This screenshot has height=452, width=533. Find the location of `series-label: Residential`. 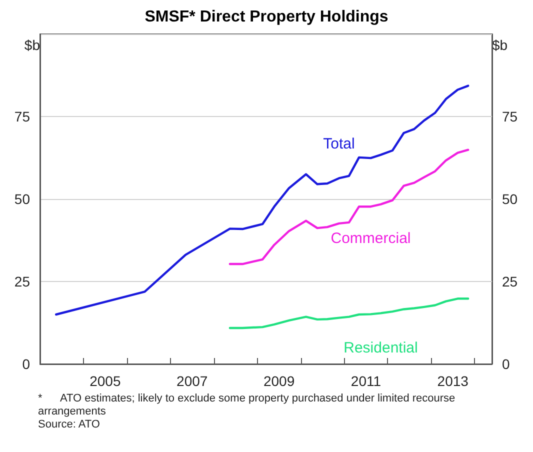

series-label: Residential is located at coordinates (381, 348).